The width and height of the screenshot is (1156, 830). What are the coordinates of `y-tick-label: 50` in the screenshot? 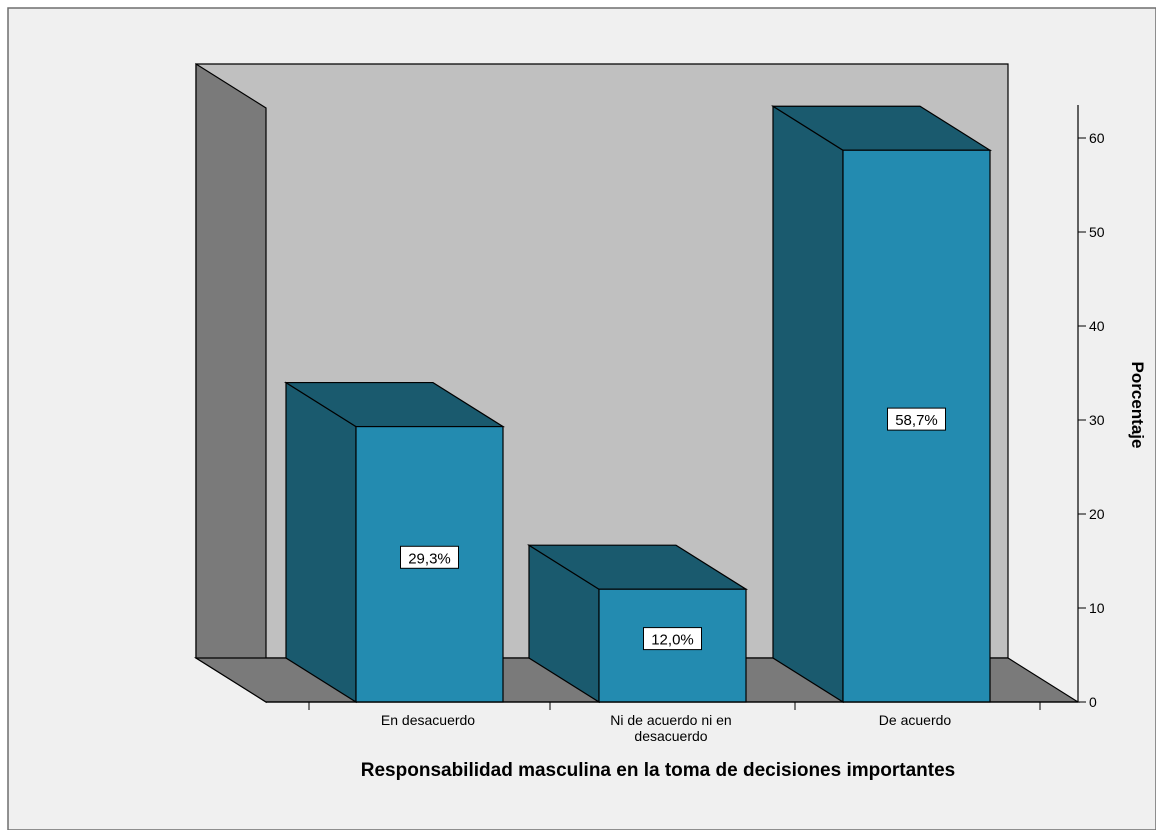 It's located at (1097, 232).